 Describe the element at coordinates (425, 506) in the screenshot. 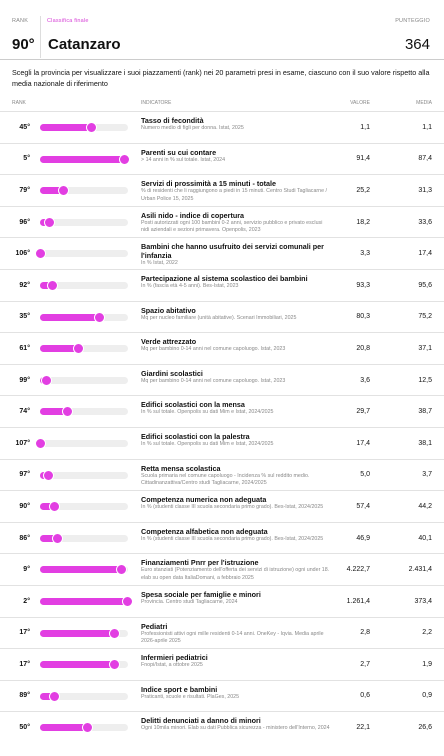

I see `average: 44,2` at that location.